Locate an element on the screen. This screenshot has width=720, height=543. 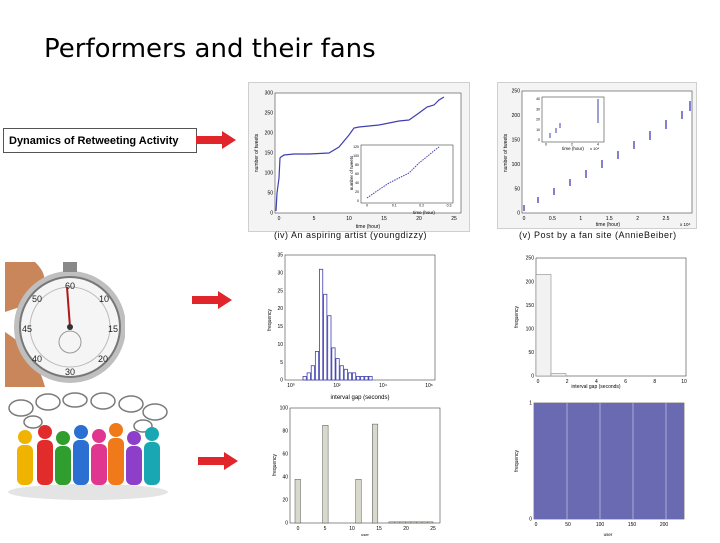
chart-artist-y-tick-label: 250 is located at coordinates (269, 114).